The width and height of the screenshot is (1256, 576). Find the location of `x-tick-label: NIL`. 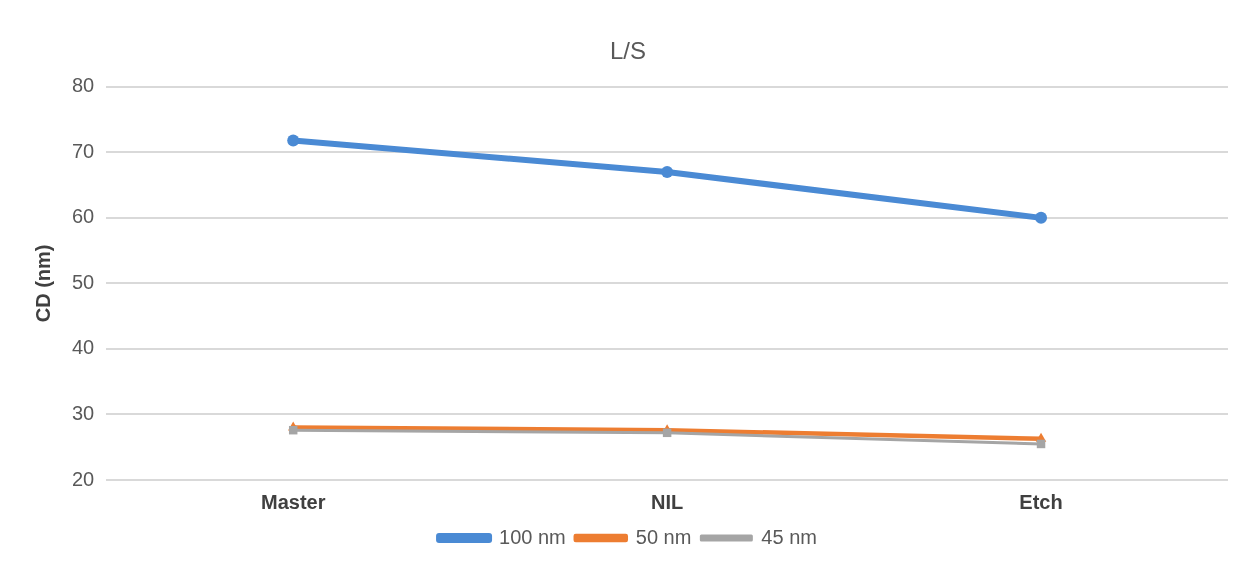

x-tick-label: NIL is located at coordinates (667, 501).